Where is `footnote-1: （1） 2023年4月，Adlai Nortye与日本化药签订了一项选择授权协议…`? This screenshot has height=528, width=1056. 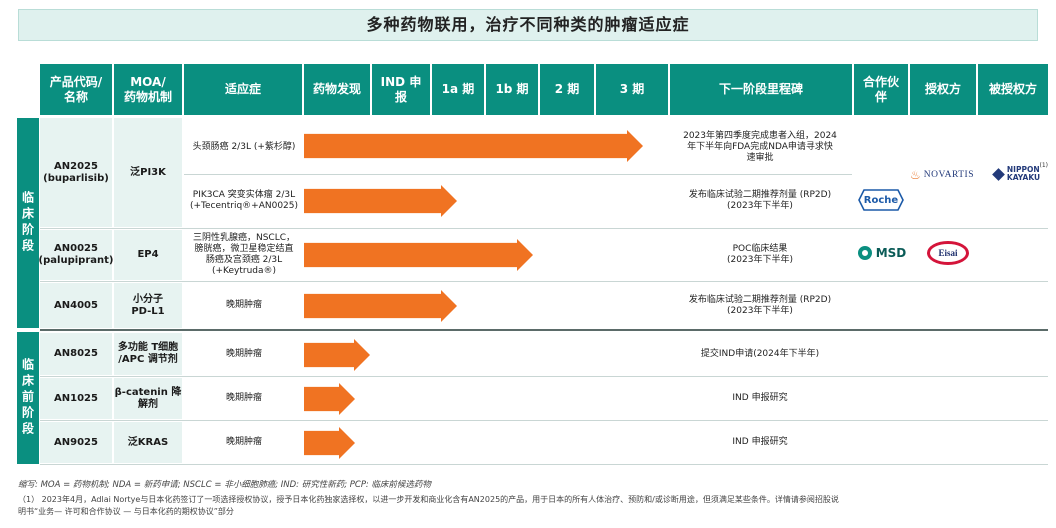 footnote-1: （1） 2023年4月，Adlai Nortye与日本化药签订了一项选择授权协议… is located at coordinates (428, 499).